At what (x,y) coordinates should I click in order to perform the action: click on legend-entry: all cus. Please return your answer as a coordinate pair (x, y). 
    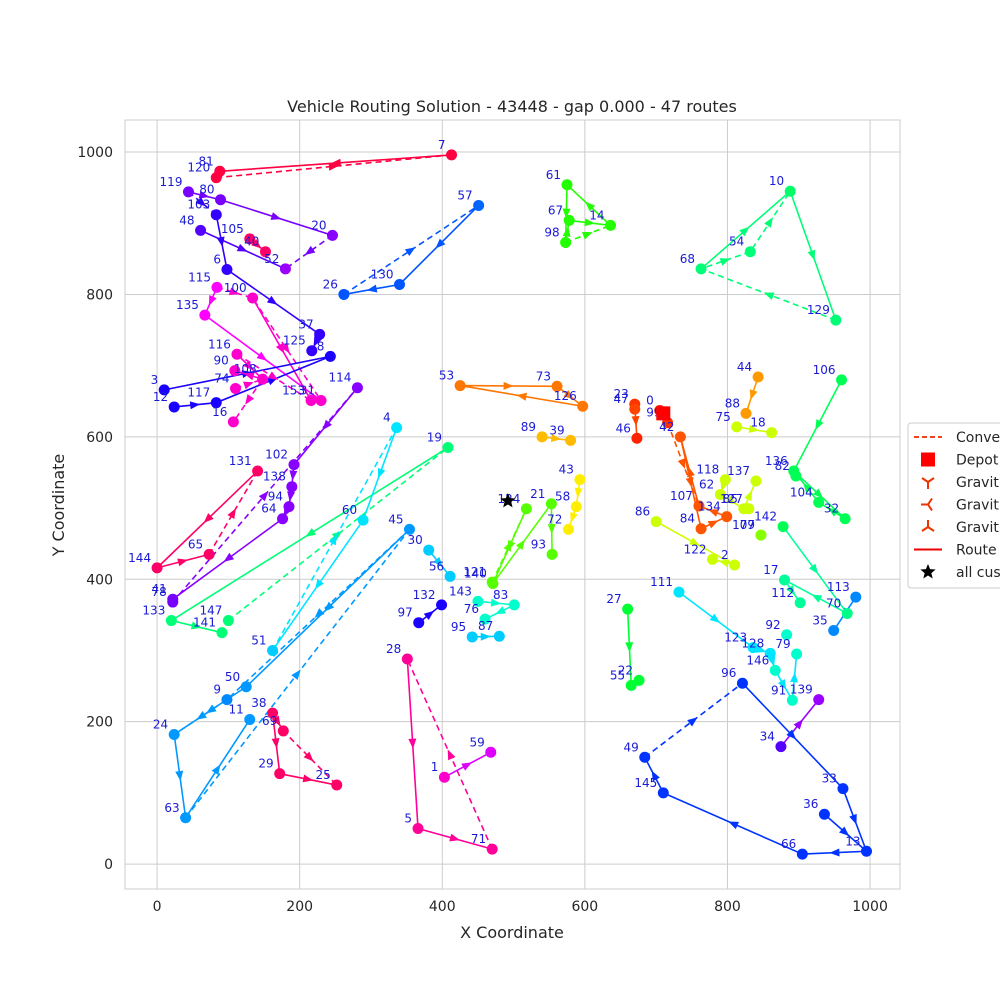
    Looking at the image, I should click on (978, 573).